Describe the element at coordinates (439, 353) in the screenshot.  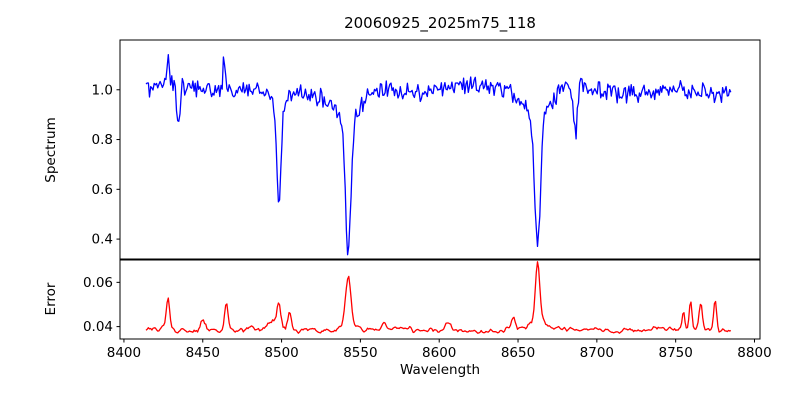
I see `x-tick-label: 8600` at that location.